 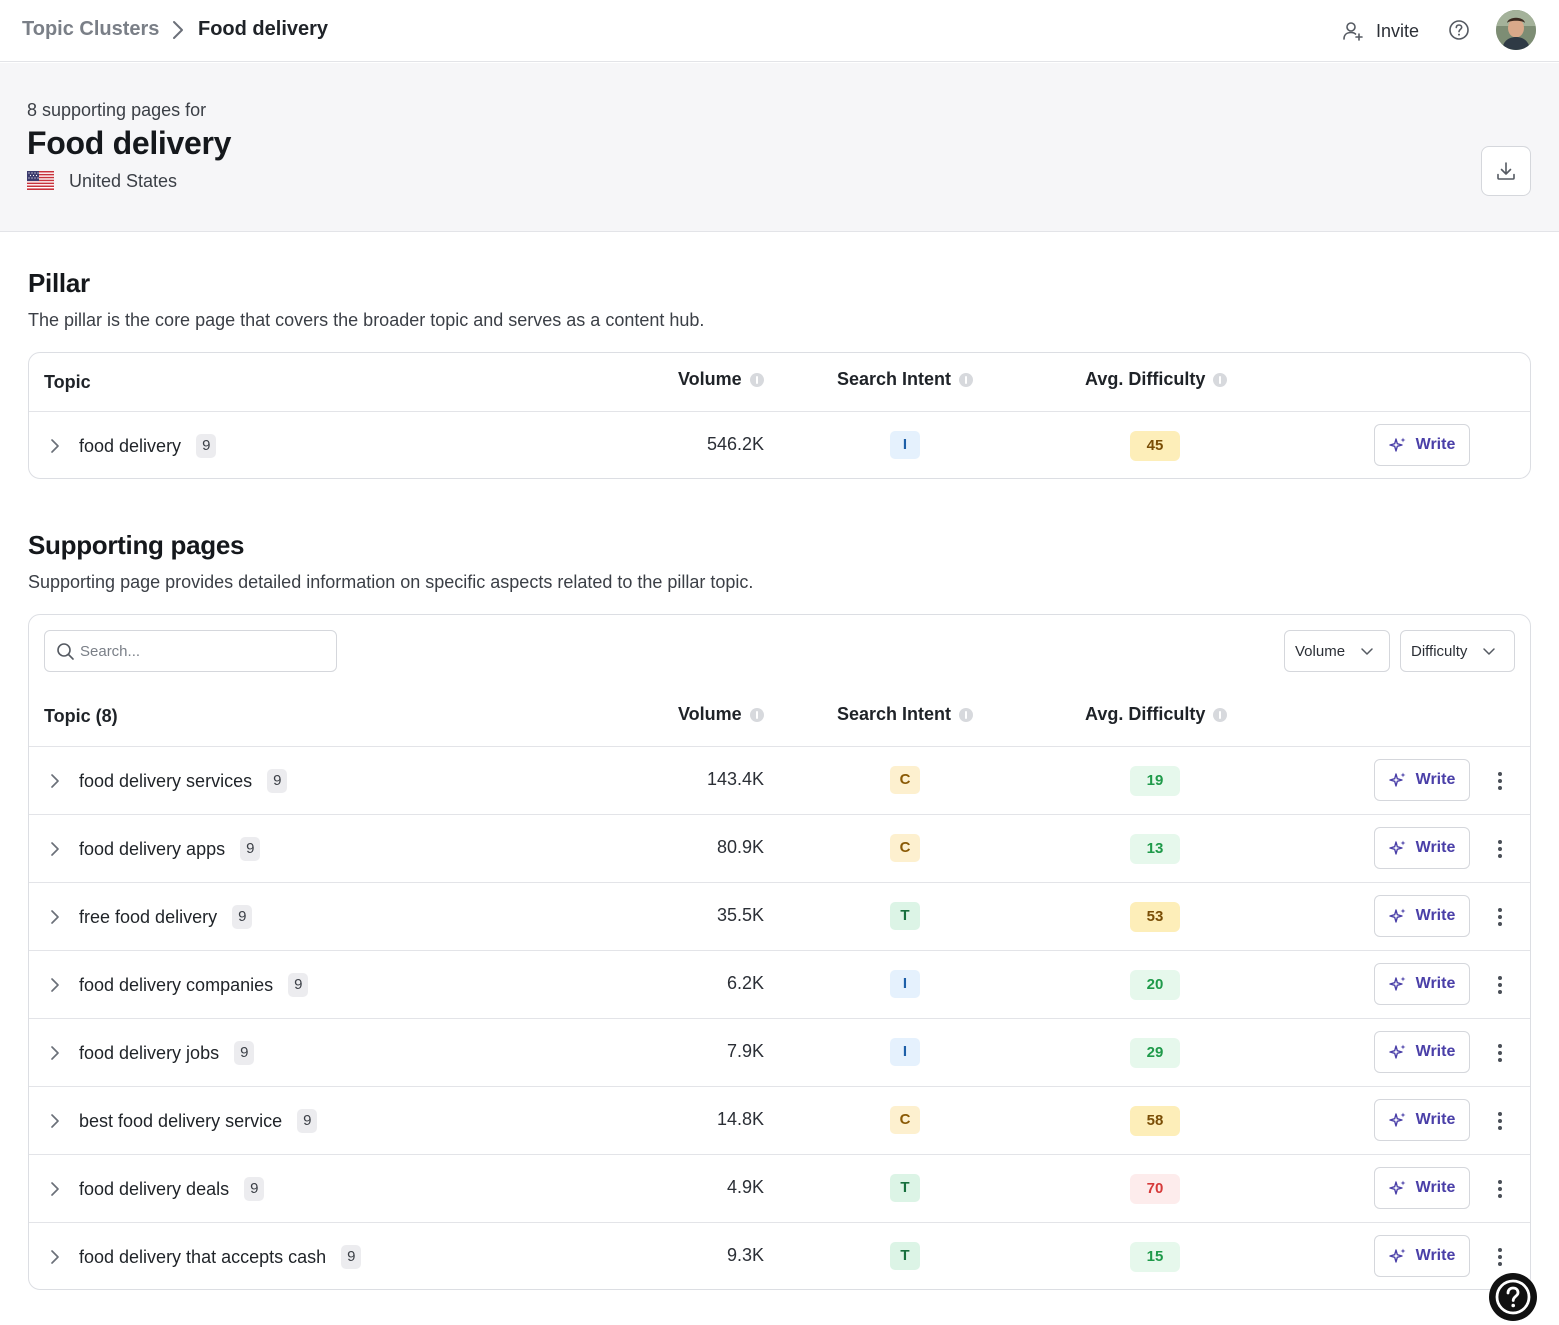 What do you see at coordinates (194, 985) in the screenshot?
I see `topic-name: food delivery companies 9` at bounding box center [194, 985].